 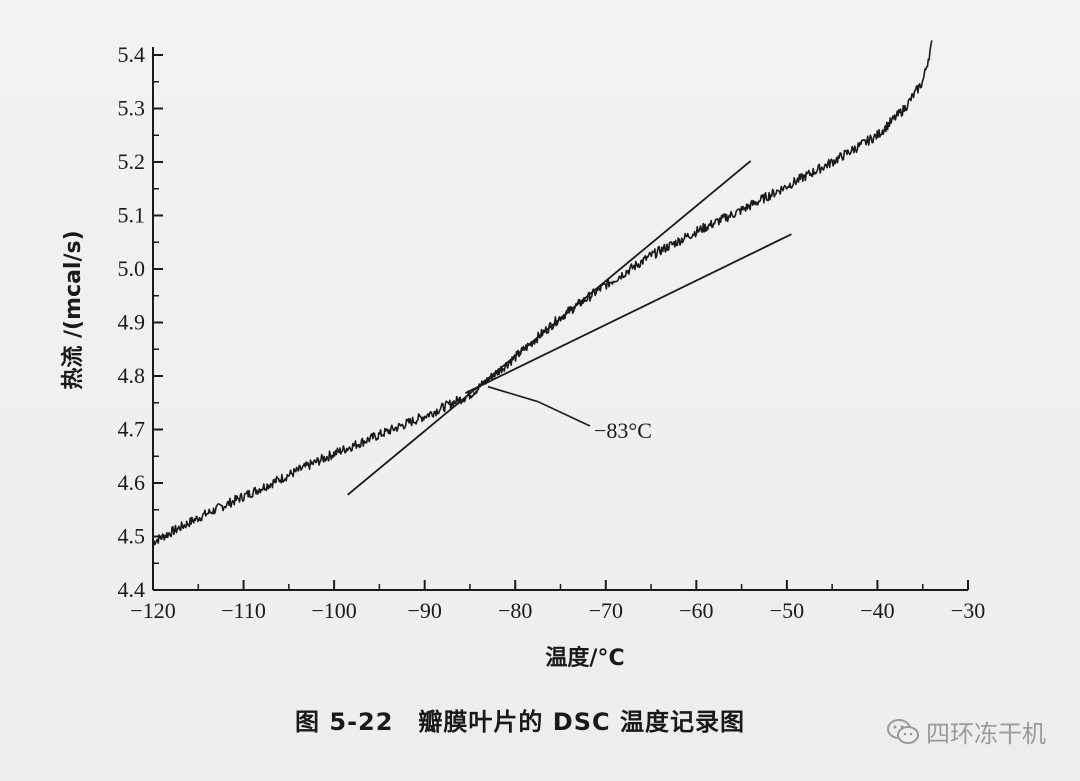 I want to click on y-tick-label: 5.3, so click(x=132, y=108).